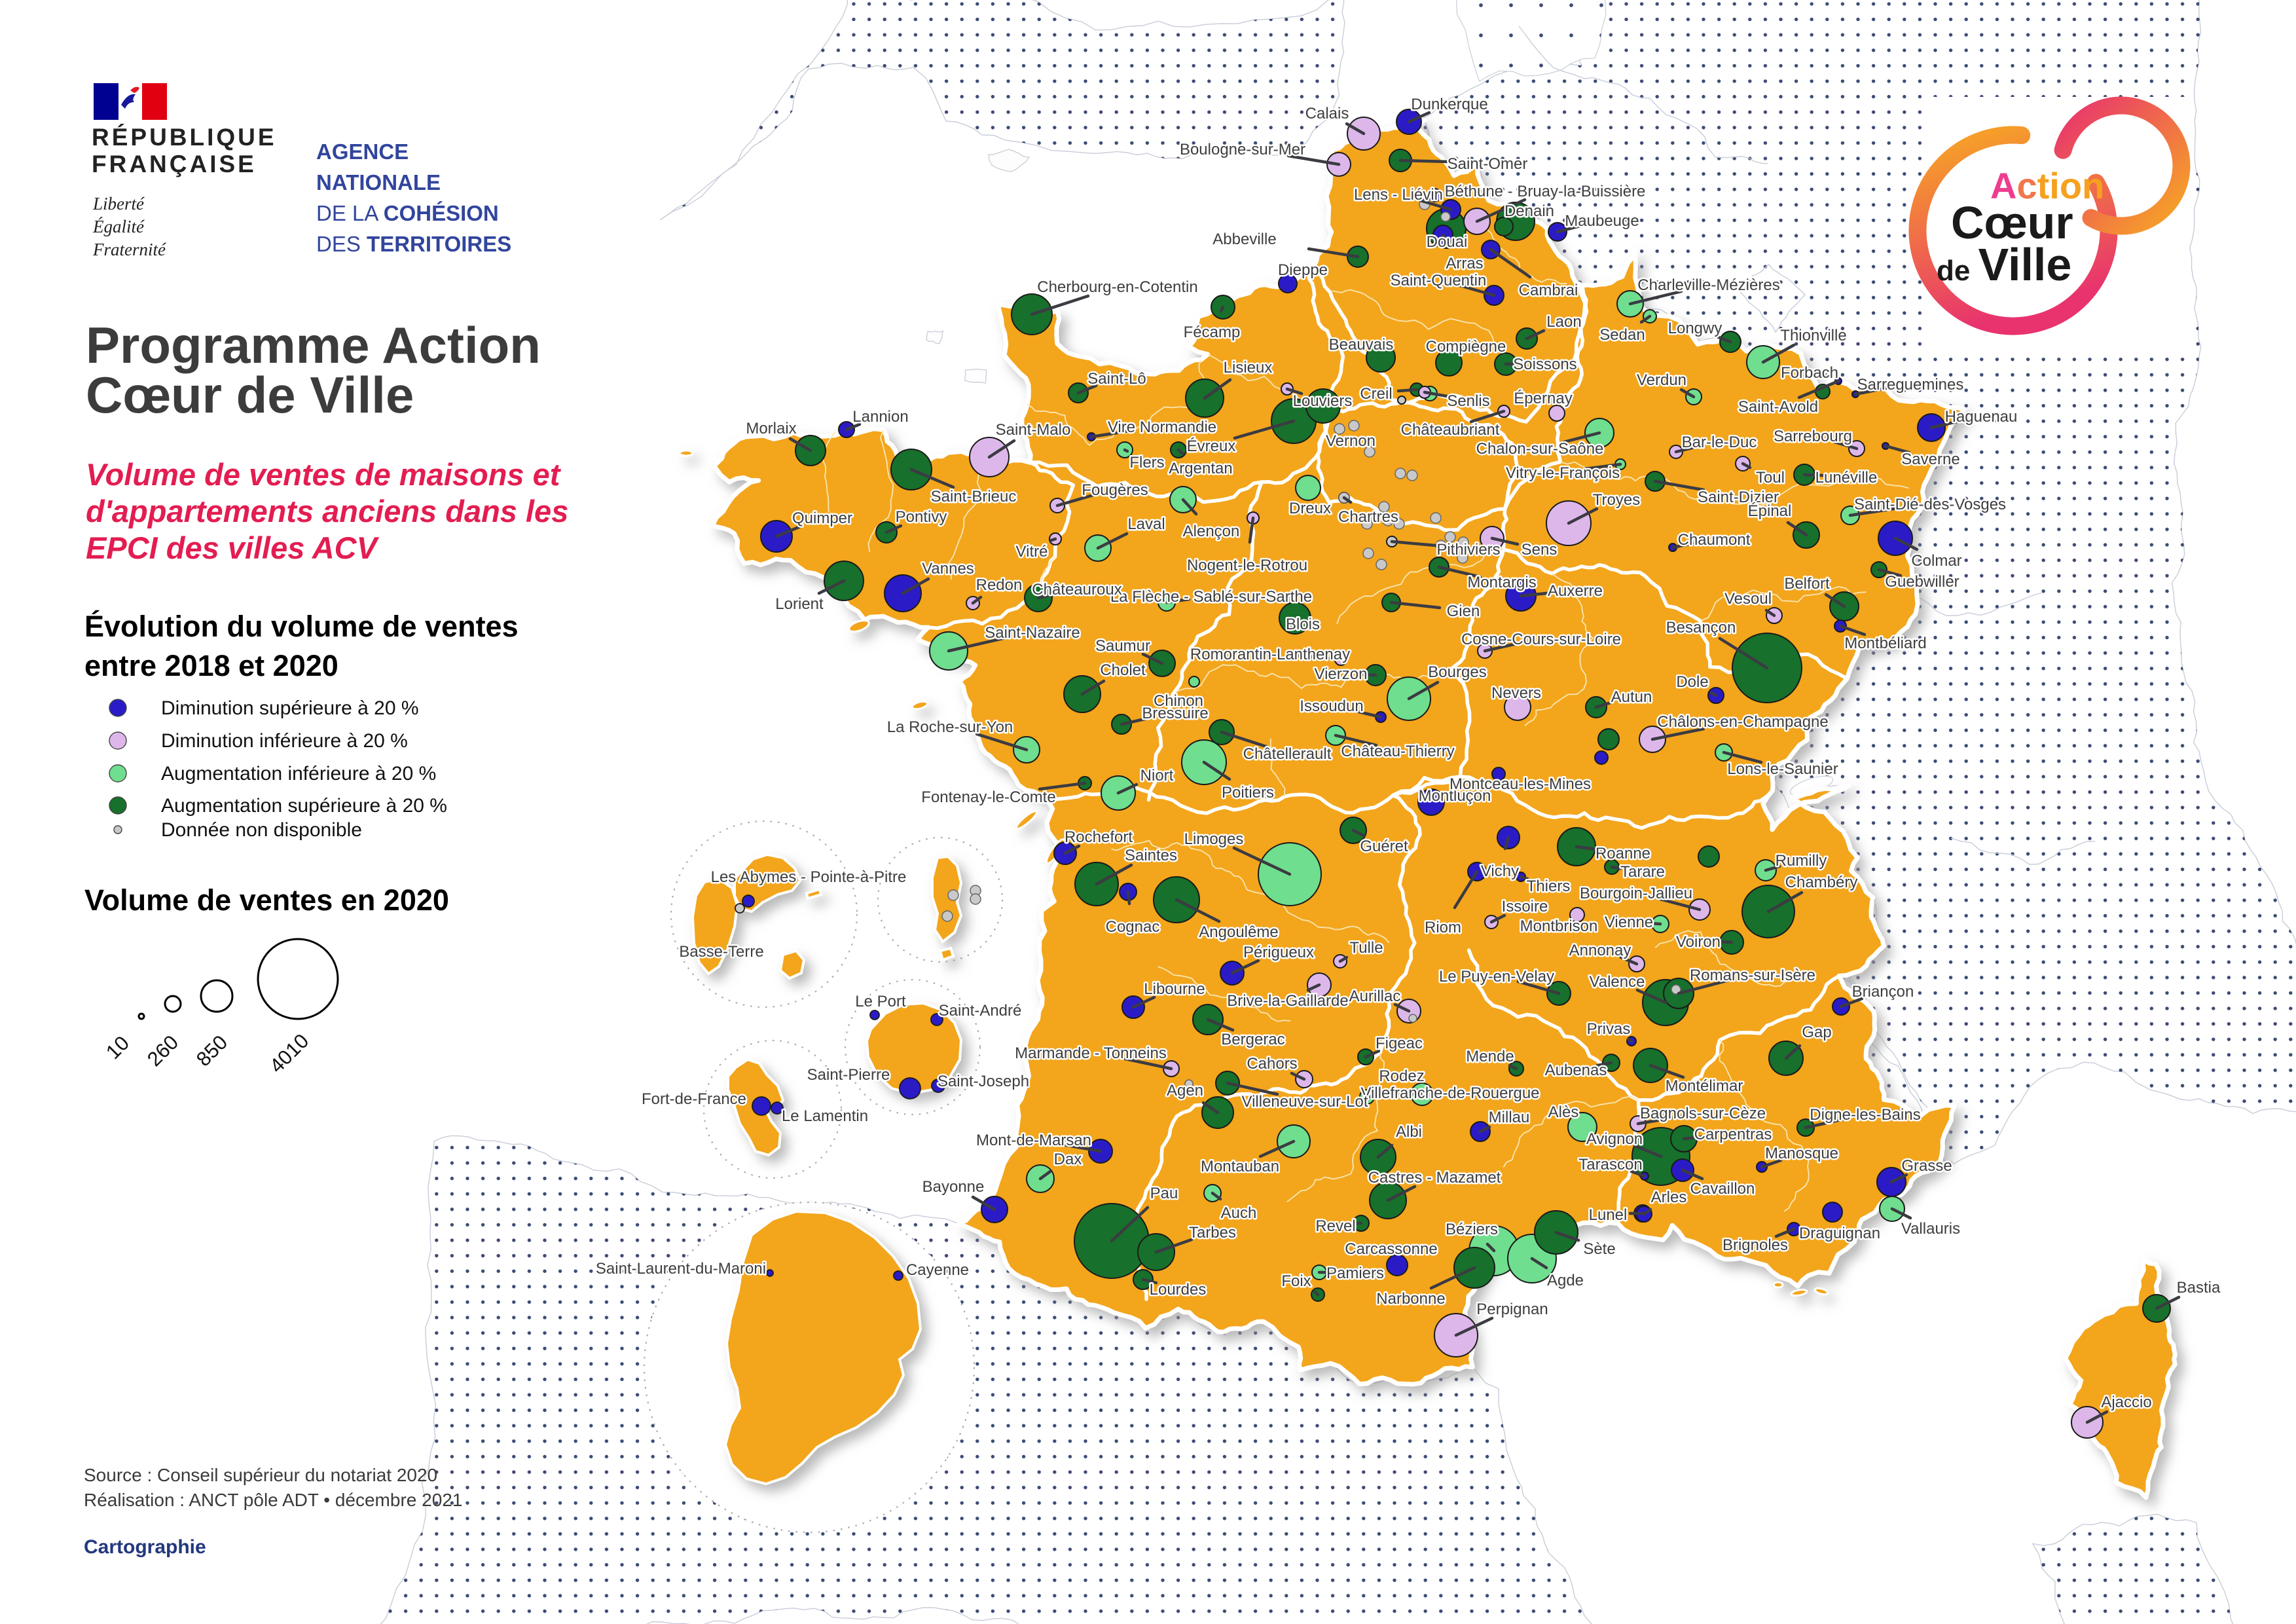 The width and height of the screenshot is (2296, 1624). Describe the element at coordinates (1162, 427) in the screenshot. I see `svg-text: Vire Normandie` at that location.